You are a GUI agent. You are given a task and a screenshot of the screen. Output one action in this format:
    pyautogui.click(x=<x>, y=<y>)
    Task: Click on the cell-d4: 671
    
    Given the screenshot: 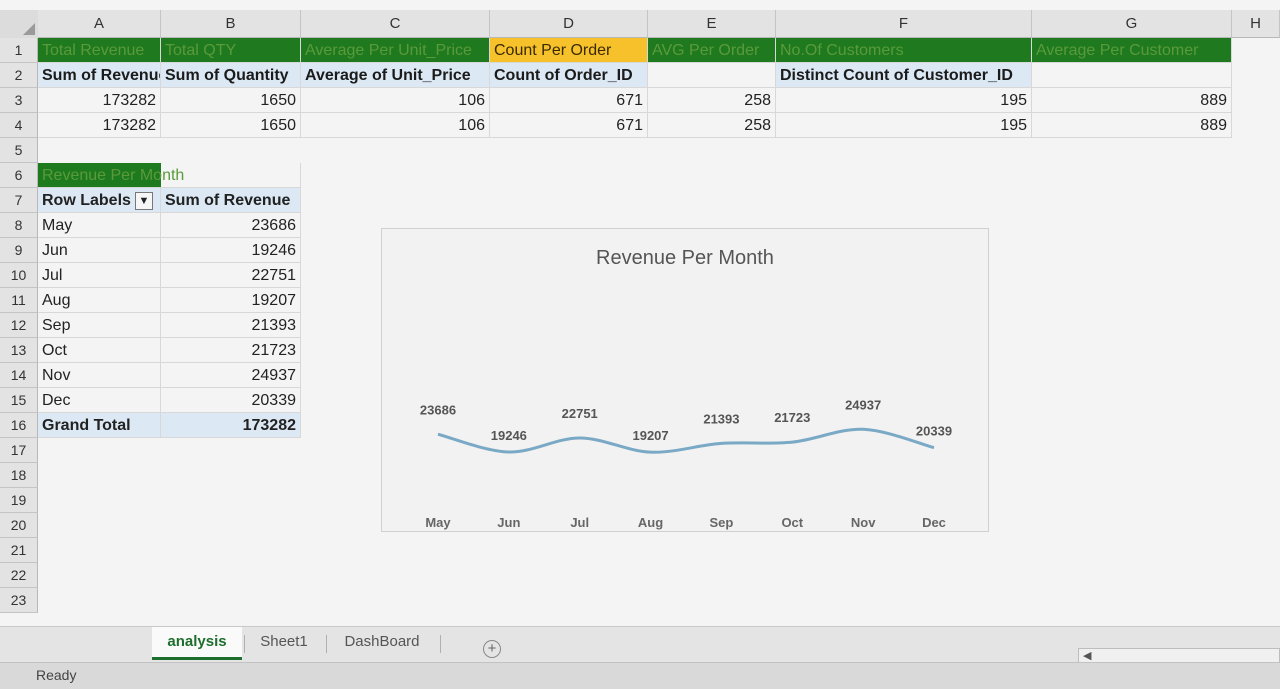 What is the action you would take?
    pyautogui.click(x=569, y=125)
    